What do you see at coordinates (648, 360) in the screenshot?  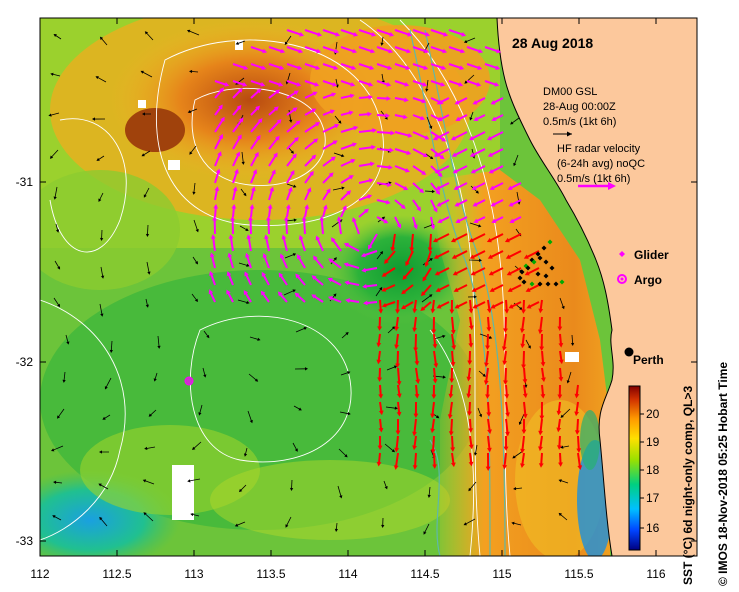 I see `perth-label: Perth` at bounding box center [648, 360].